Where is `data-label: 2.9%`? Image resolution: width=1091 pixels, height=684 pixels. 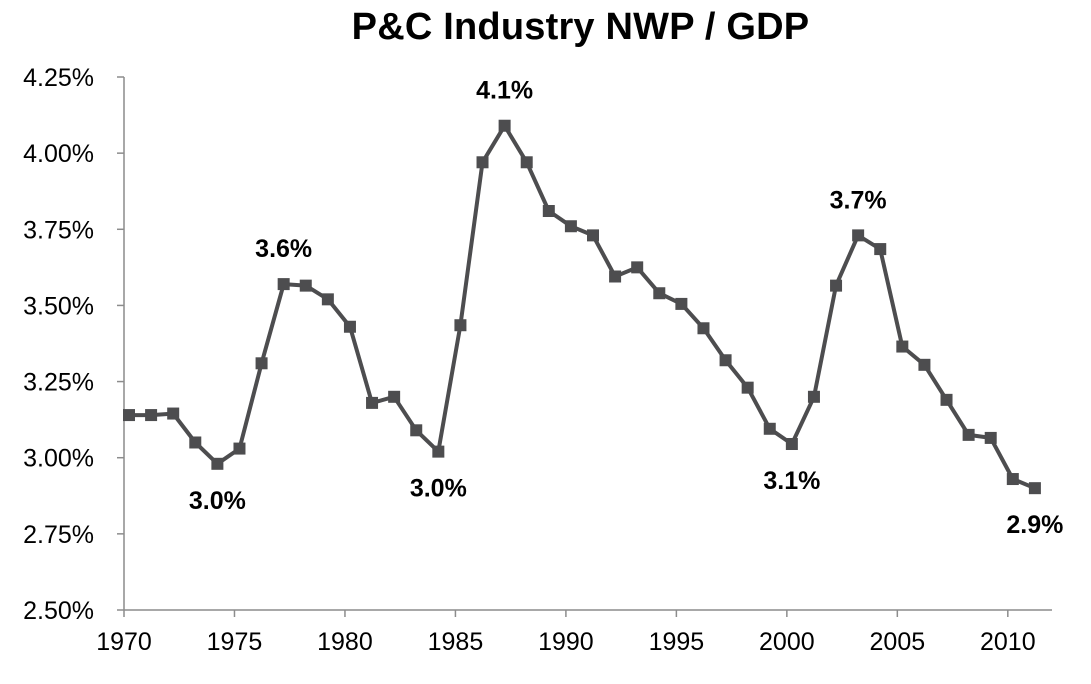
data-label: 2.9% is located at coordinates (1034, 525).